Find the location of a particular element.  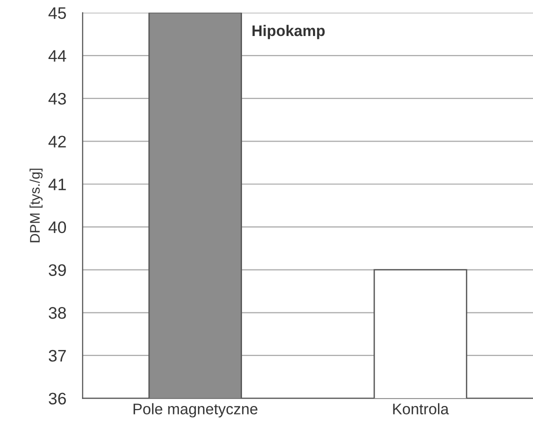

y-tick-label: 39 is located at coordinates (57, 270).